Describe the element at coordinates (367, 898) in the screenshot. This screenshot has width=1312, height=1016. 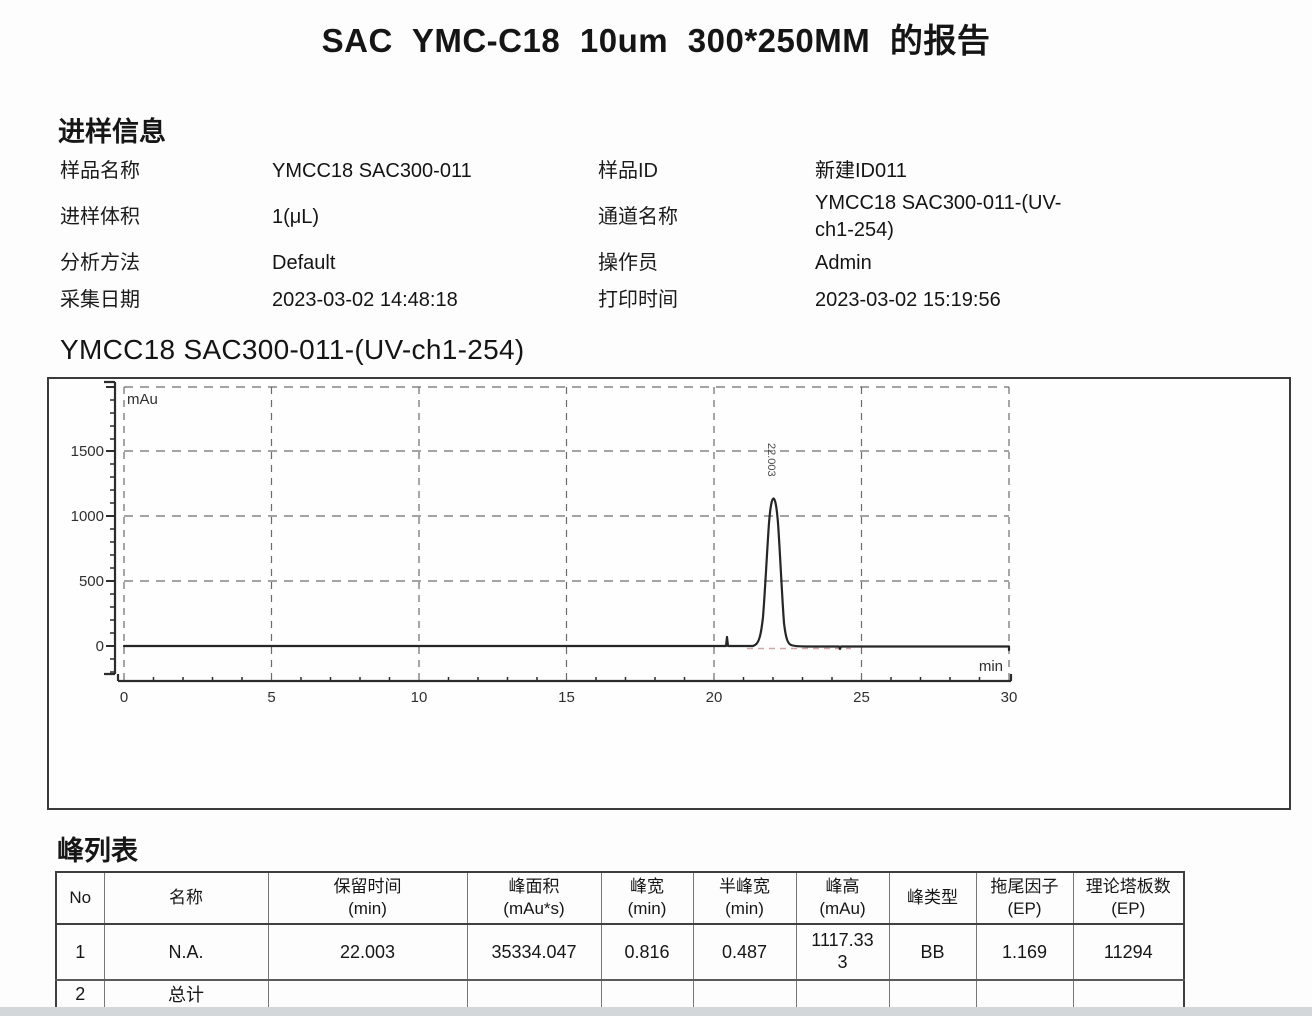
I see `col-header-retention-time: 保留时间 (min)` at that location.